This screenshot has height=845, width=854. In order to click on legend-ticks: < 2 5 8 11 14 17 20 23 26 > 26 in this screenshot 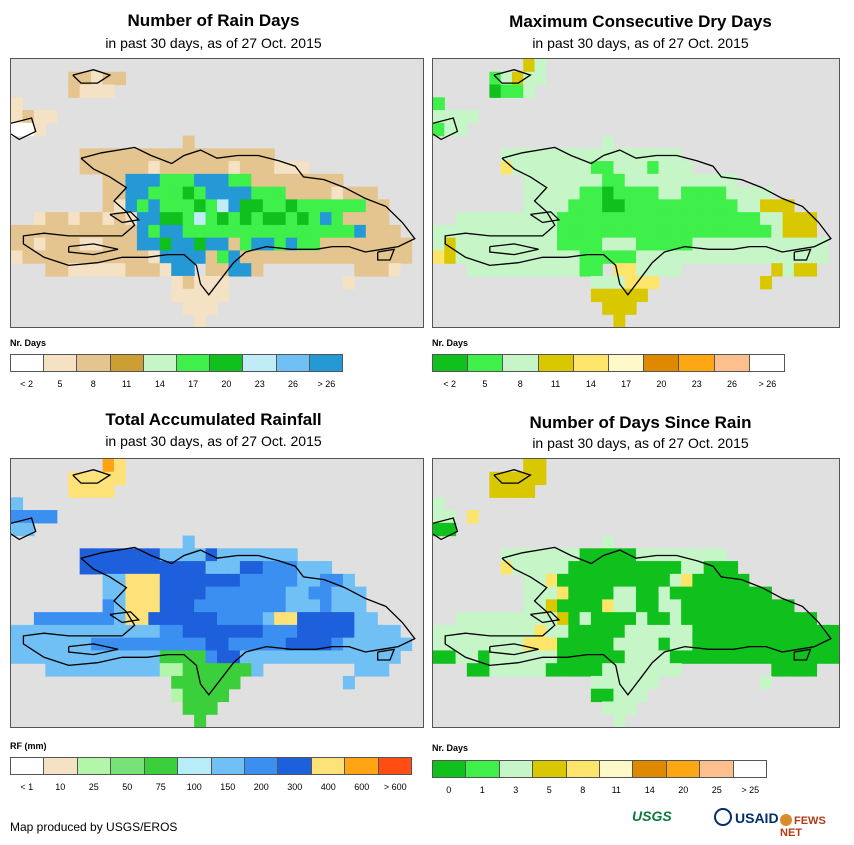, I will do `click(176, 385)`.